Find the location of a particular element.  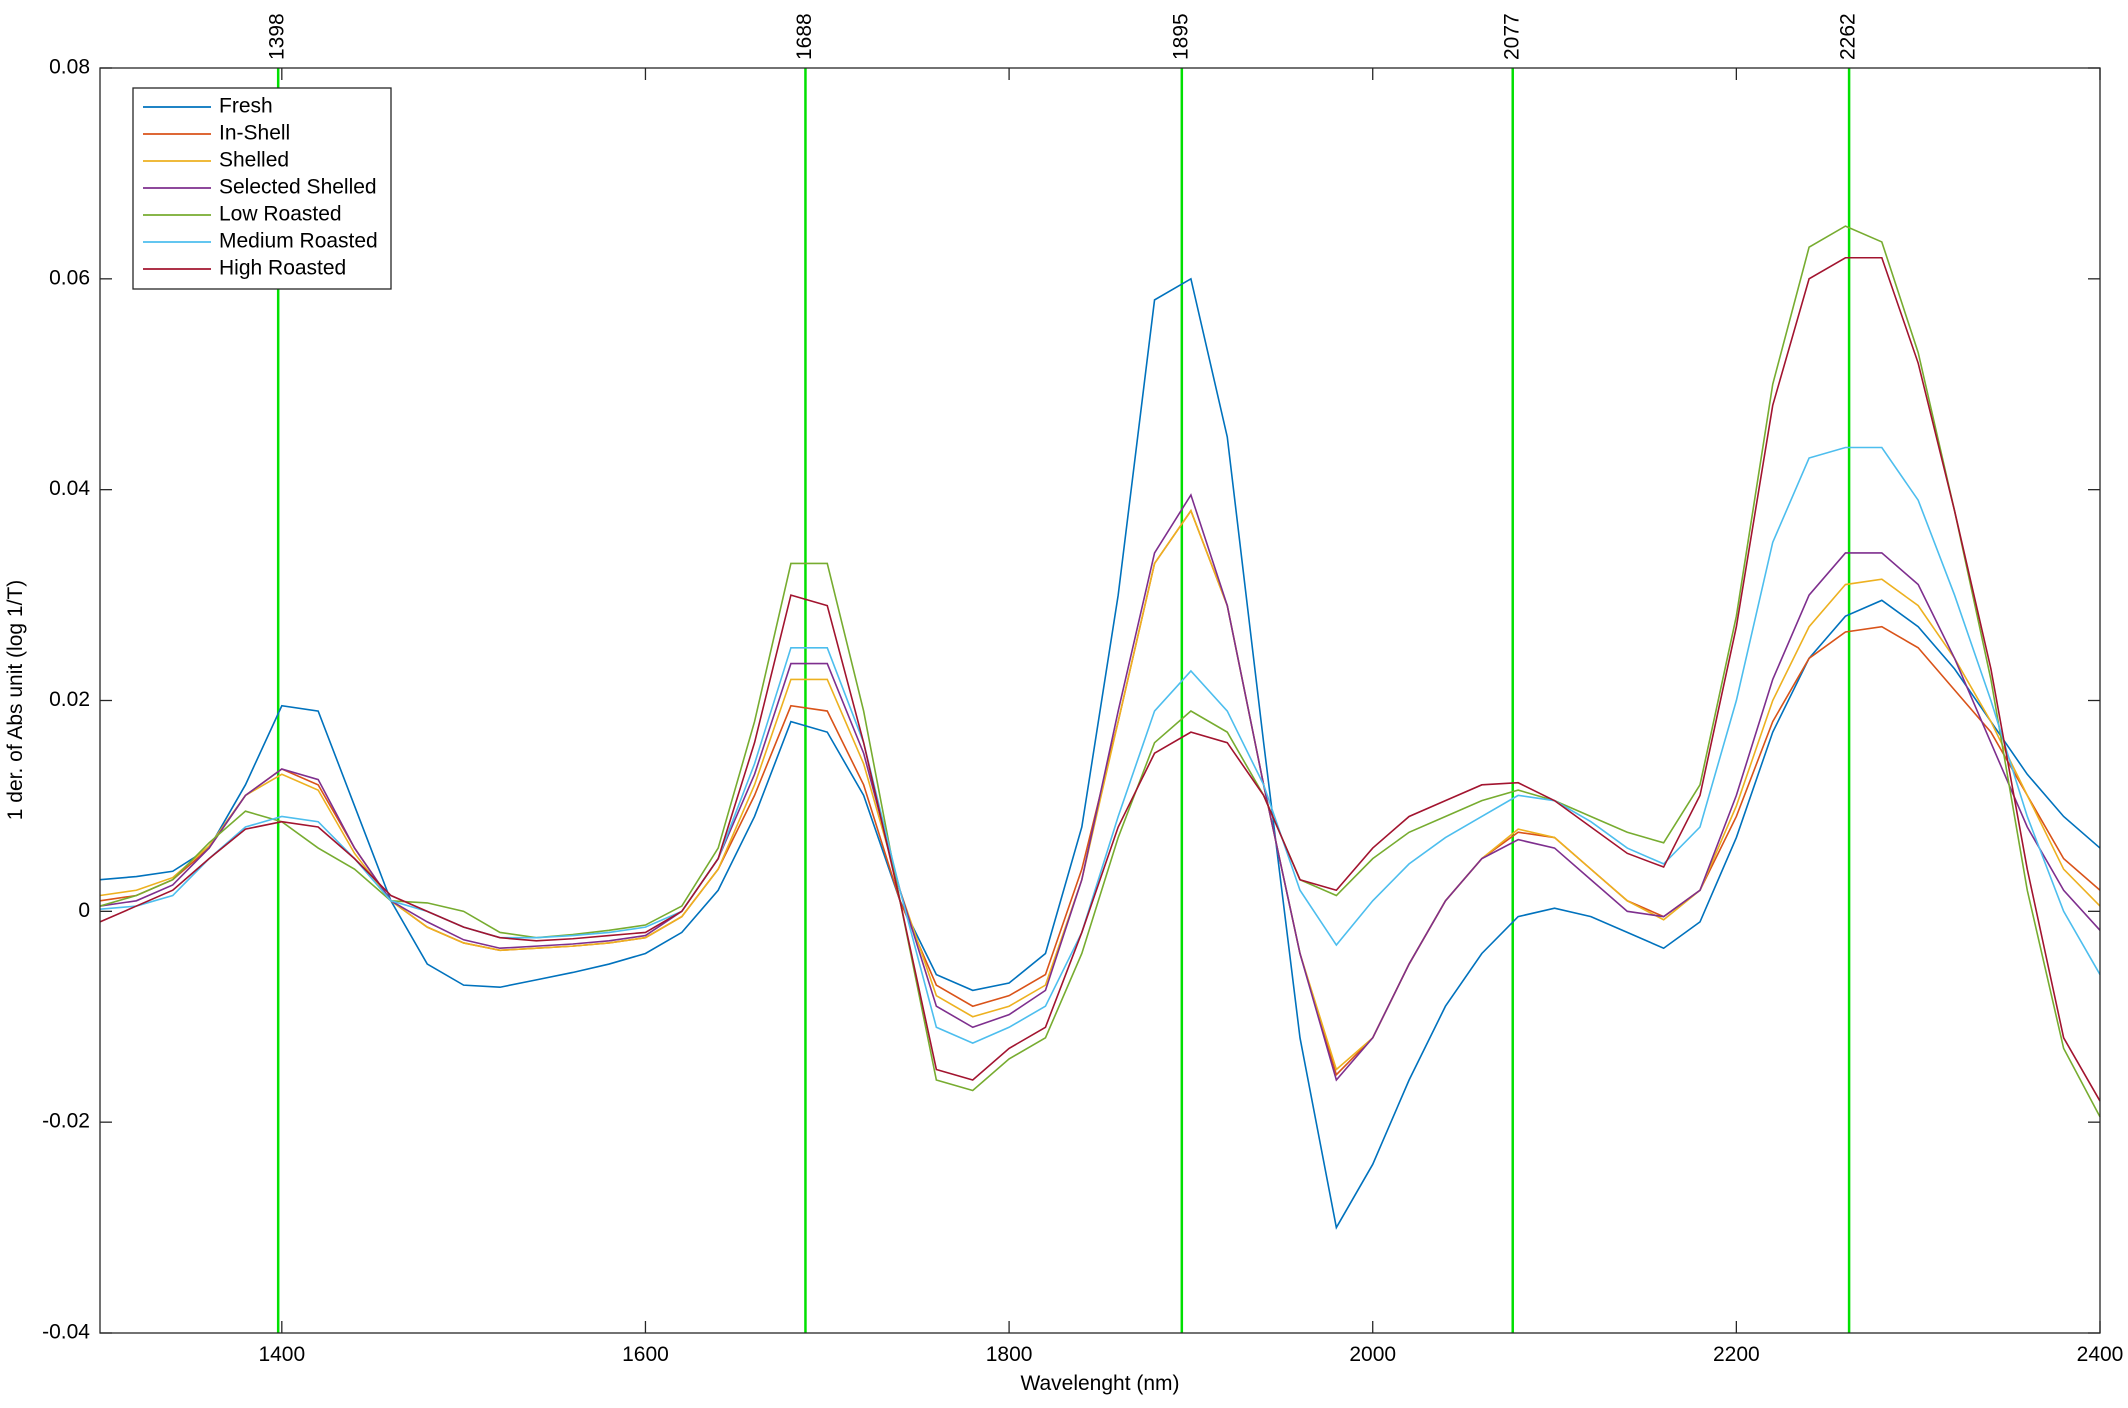

x-tick-label: 2000 is located at coordinates (1372, 1354).